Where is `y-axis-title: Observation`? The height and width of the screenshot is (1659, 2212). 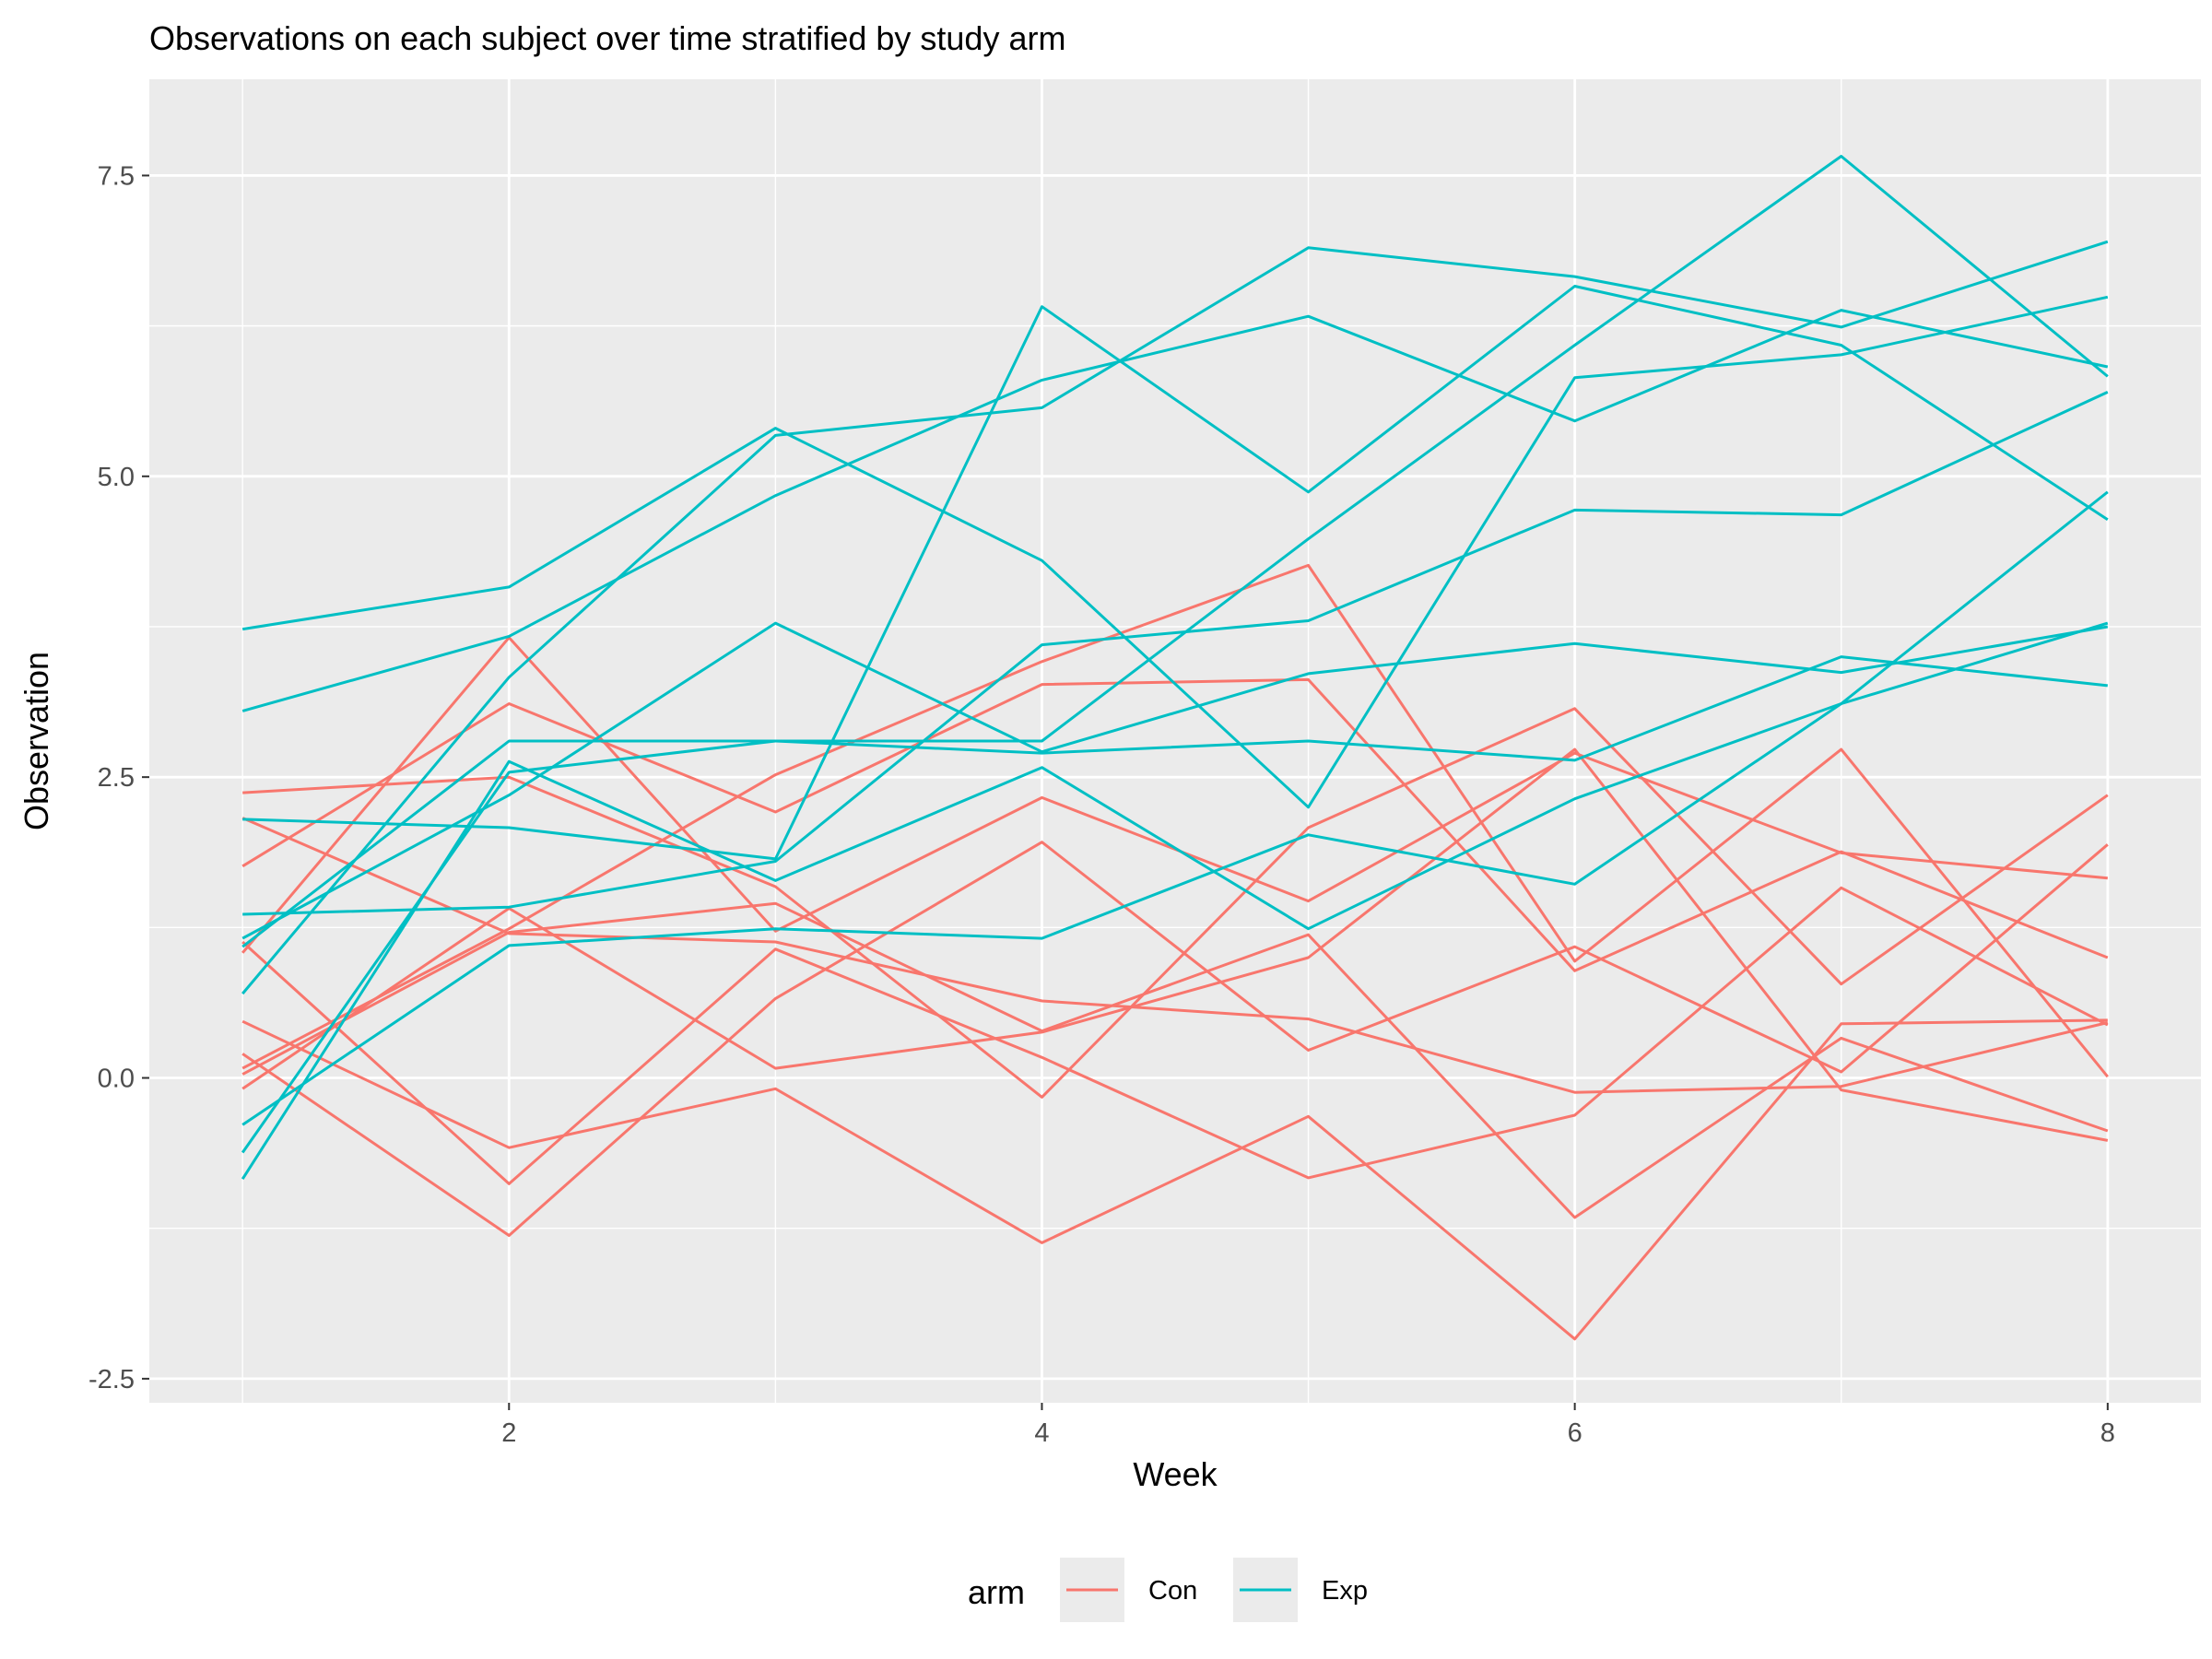 y-axis-title: Observation is located at coordinates (36, 741).